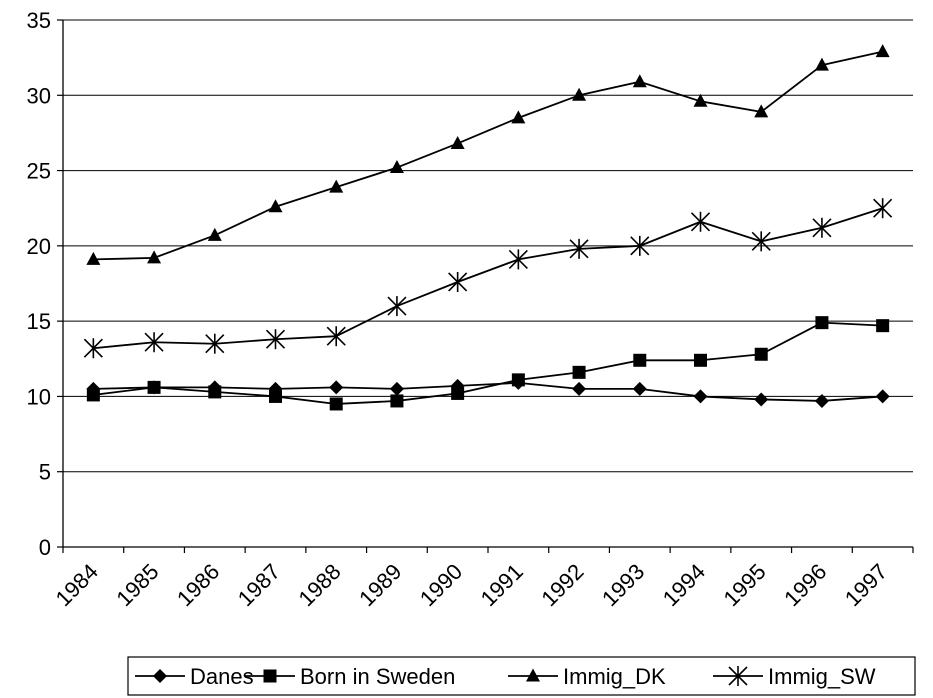  What do you see at coordinates (319, 585) in the screenshot?
I see `x-tick-label: 1988` at bounding box center [319, 585].